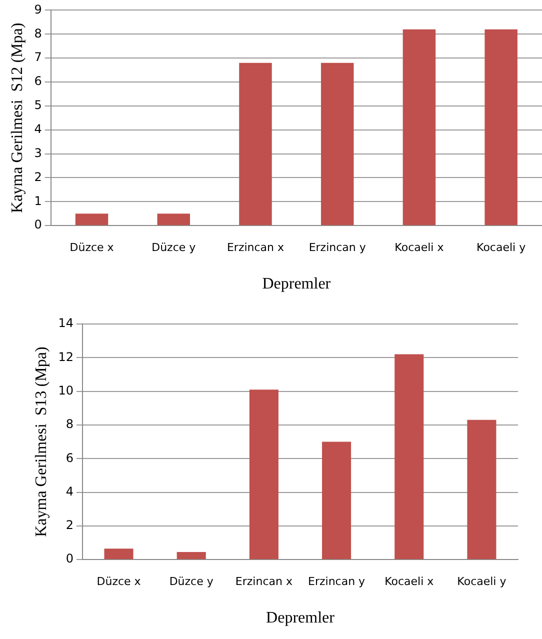  I want to click on y-tick-label: 3, so click(38, 153).